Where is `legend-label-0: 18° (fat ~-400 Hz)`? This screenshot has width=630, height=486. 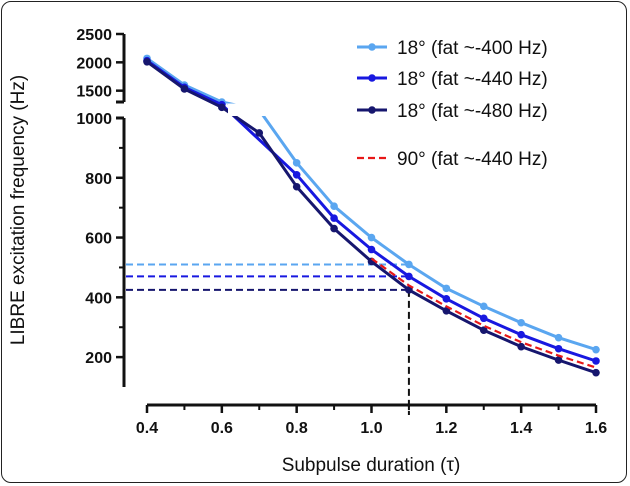
legend-label-0: 18° (fat ~-400 Hz) is located at coordinates (472, 48).